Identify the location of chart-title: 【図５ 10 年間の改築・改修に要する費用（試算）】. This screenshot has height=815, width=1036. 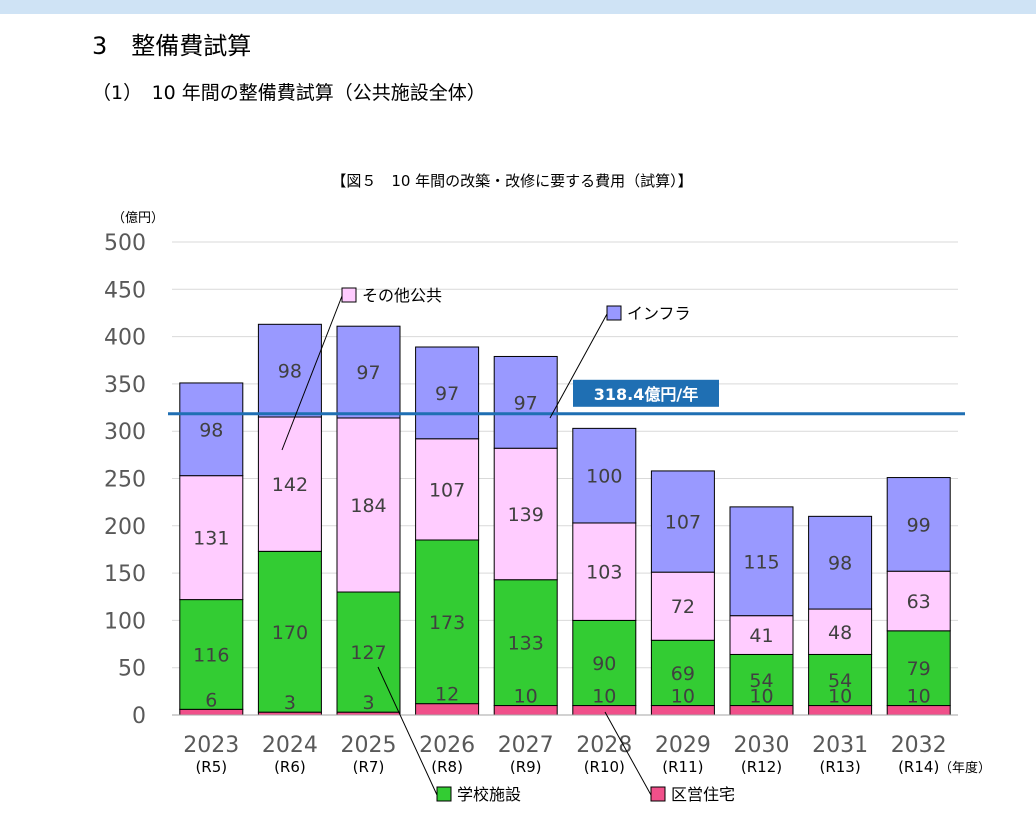
(511, 181).